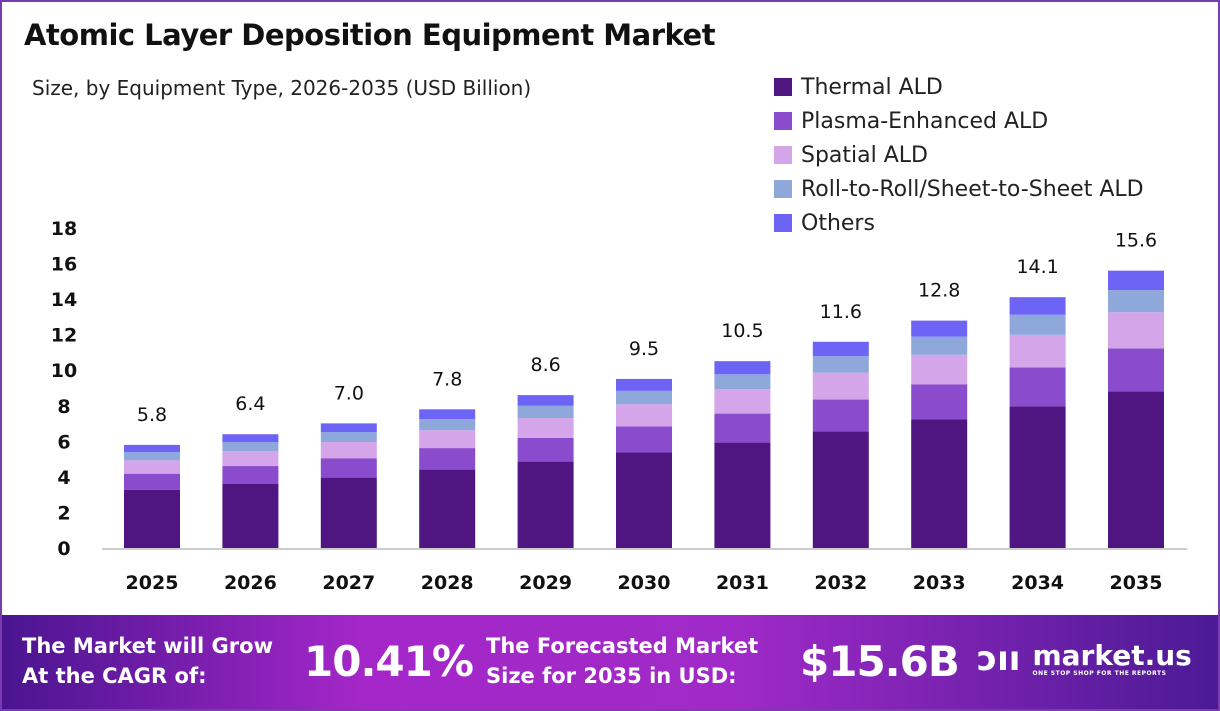 Image resolution: width=1220 pixels, height=711 pixels. What do you see at coordinates (880, 661) in the screenshot?
I see `forecast-value: $15.6B` at bounding box center [880, 661].